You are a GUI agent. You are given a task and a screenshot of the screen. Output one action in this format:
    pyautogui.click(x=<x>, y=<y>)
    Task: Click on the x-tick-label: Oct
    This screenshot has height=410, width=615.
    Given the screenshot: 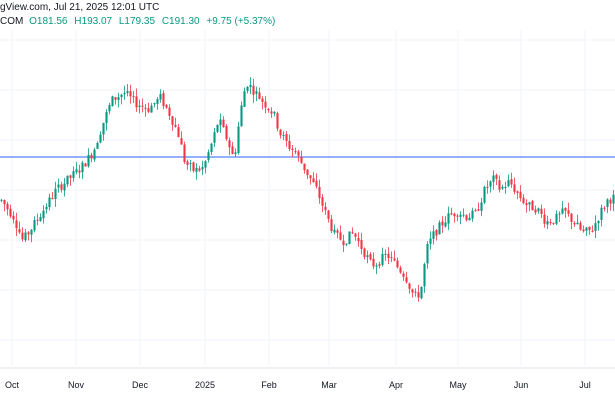 What is the action you would take?
    pyautogui.click(x=12, y=385)
    